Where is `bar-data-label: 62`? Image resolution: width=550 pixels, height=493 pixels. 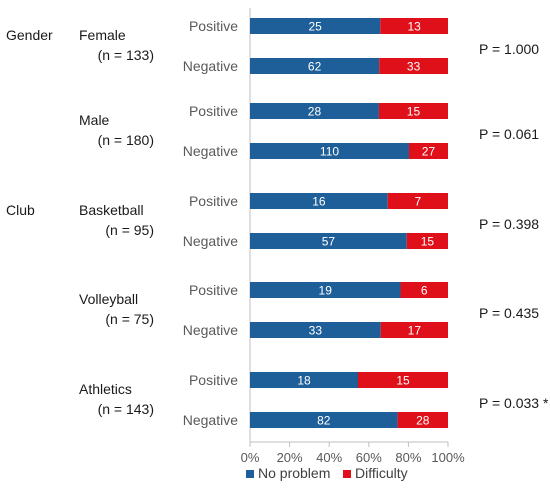 bar-data-label: 62 is located at coordinates (315, 67).